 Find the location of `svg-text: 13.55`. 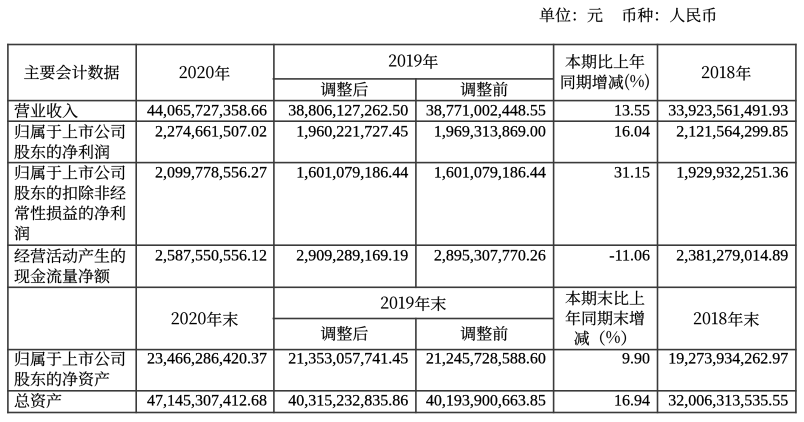

svg-text: 13.55 is located at coordinates (632, 110).